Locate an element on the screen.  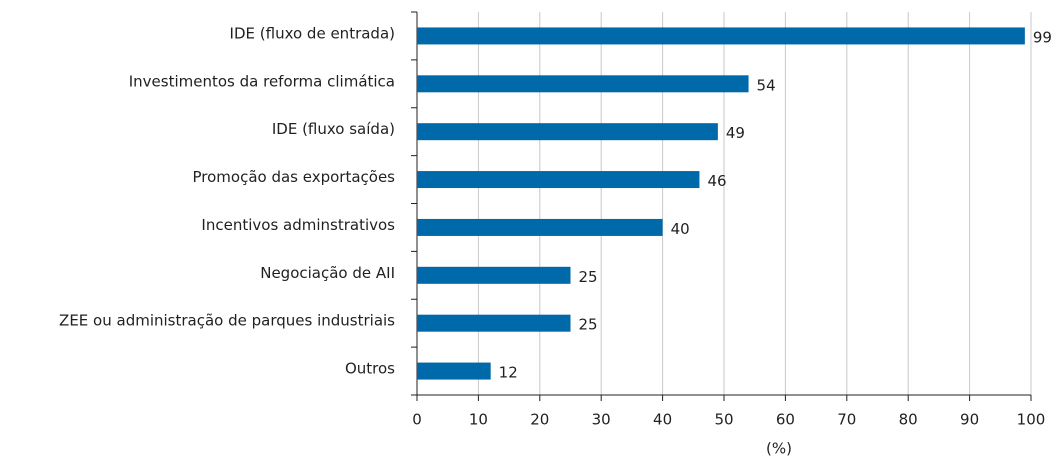
x-tick-label: 50 is located at coordinates (723, 420).